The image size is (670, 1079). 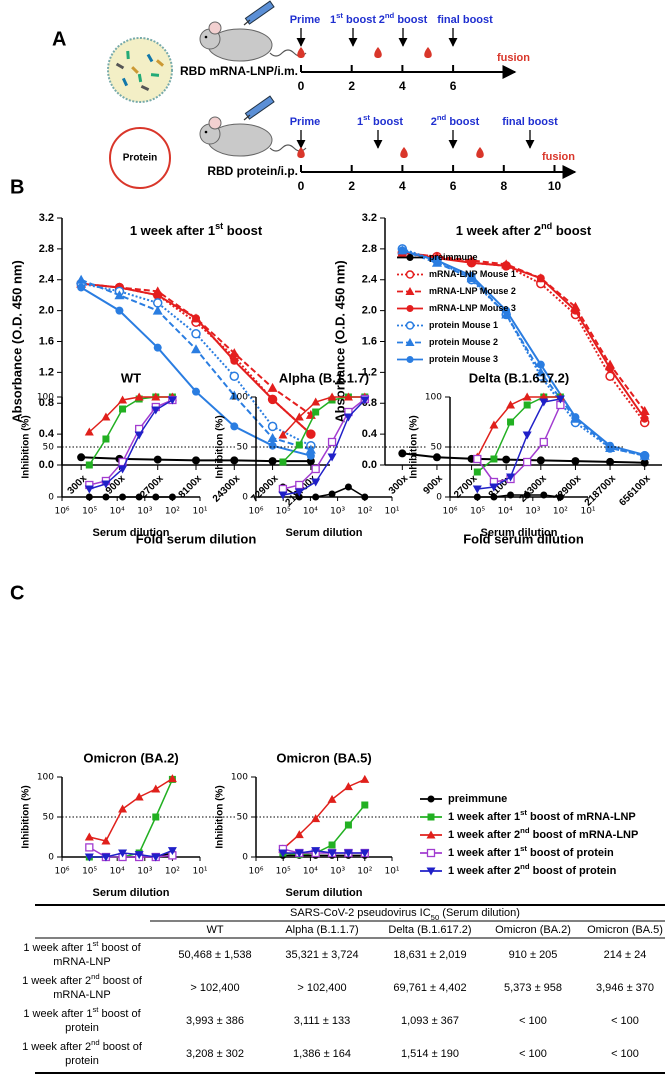 What do you see at coordinates (498, 230) in the screenshot?
I see `chart-title-part: 1 week after 2` at bounding box center [498, 230].